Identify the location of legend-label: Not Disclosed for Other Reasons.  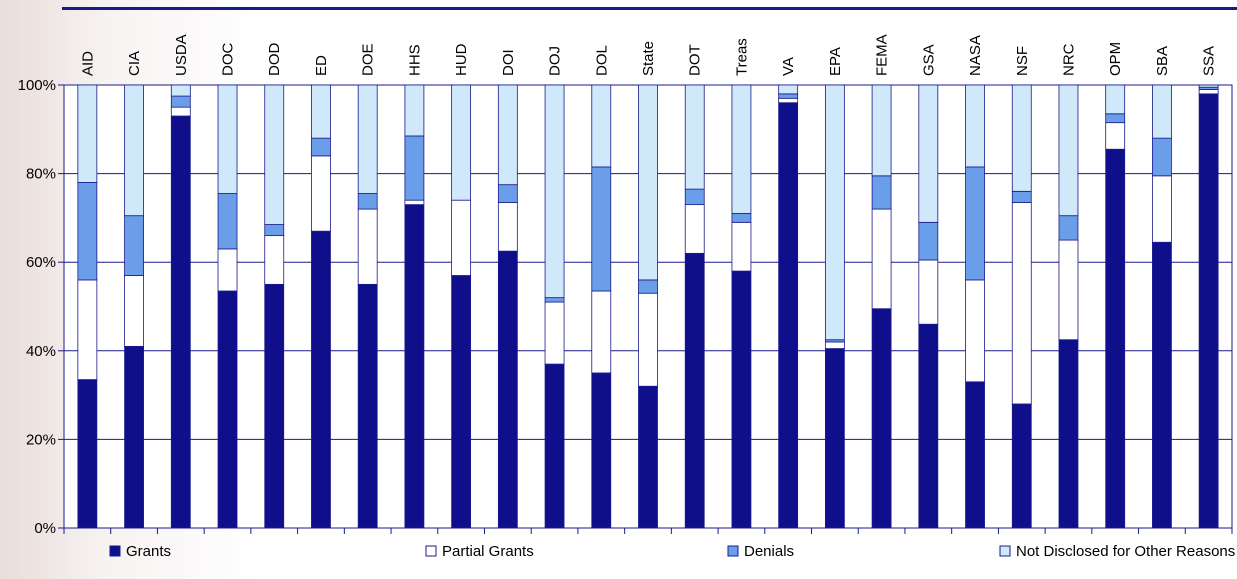
(1125, 551).